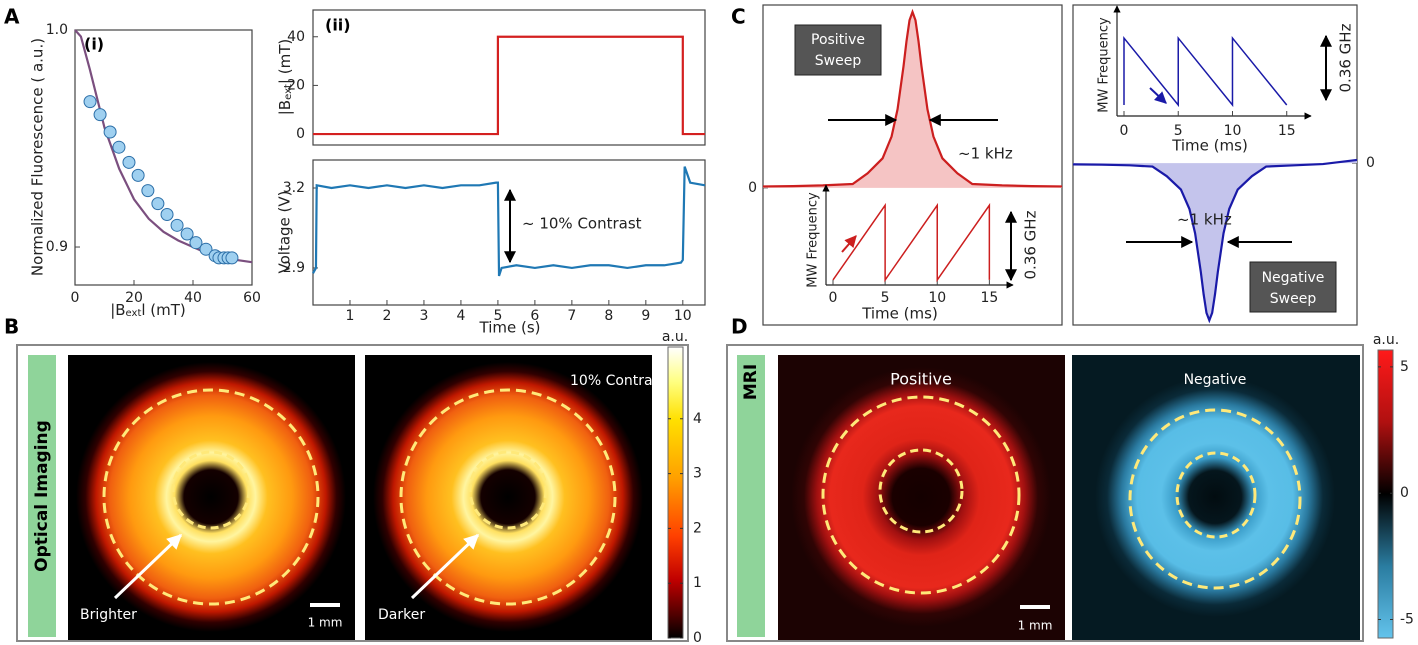  I want to click on area, so click(1215, 240).